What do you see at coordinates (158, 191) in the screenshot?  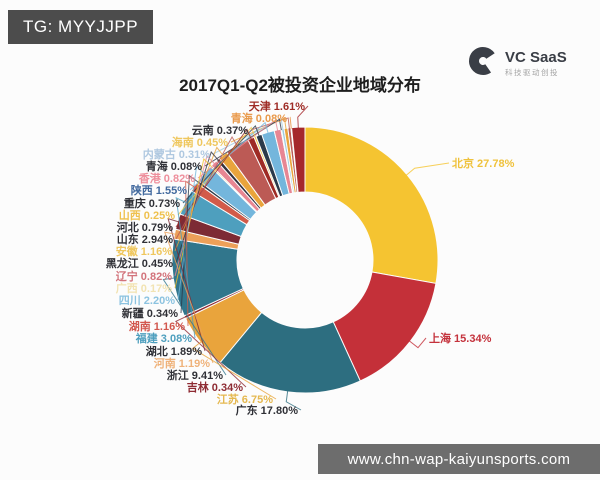 I see `slice-label-陕西: 陕西 1.55%` at bounding box center [158, 191].